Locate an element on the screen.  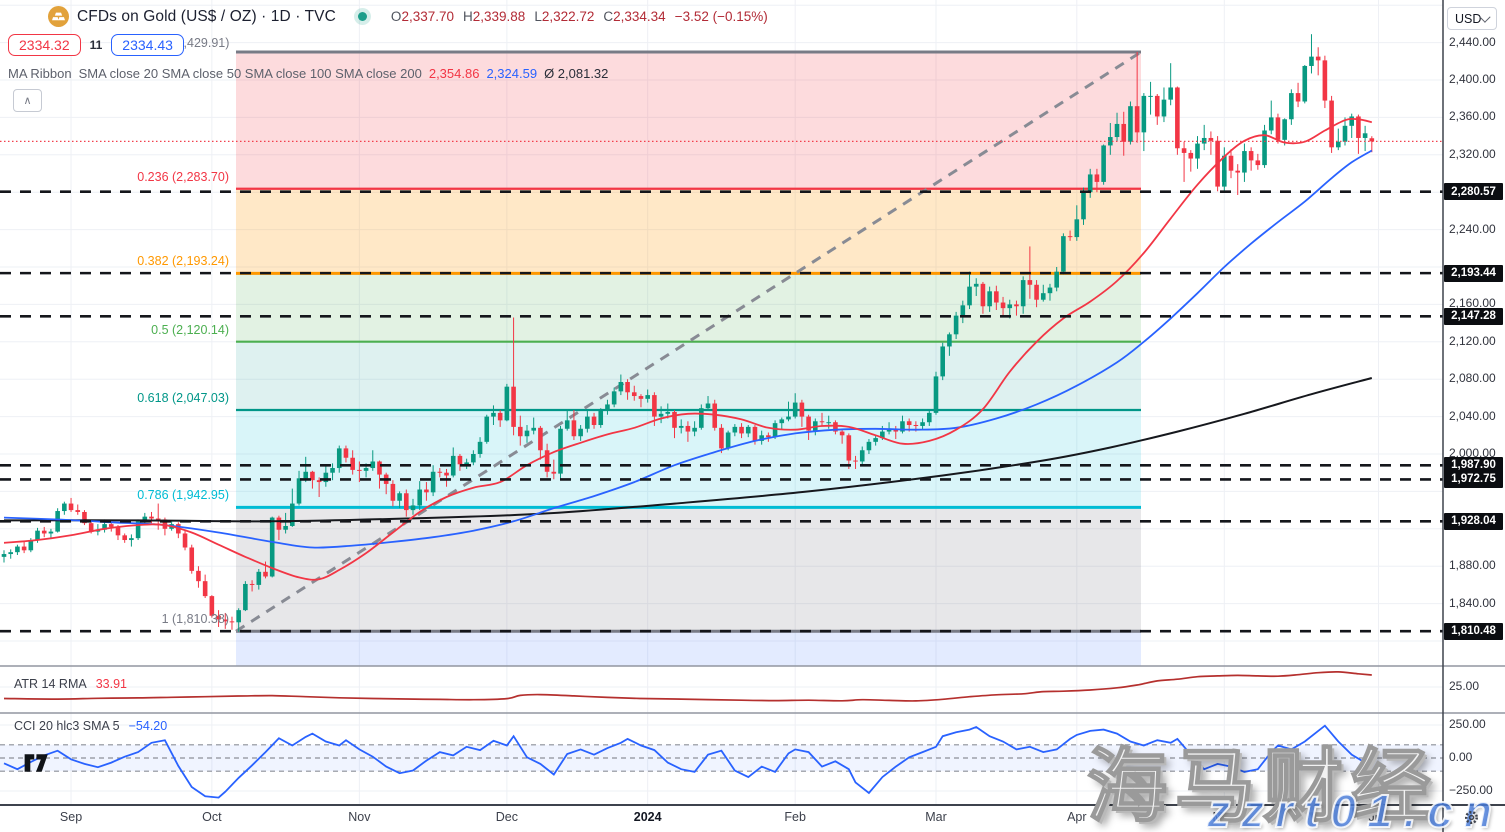
low-label: L is located at coordinates (538, 16).